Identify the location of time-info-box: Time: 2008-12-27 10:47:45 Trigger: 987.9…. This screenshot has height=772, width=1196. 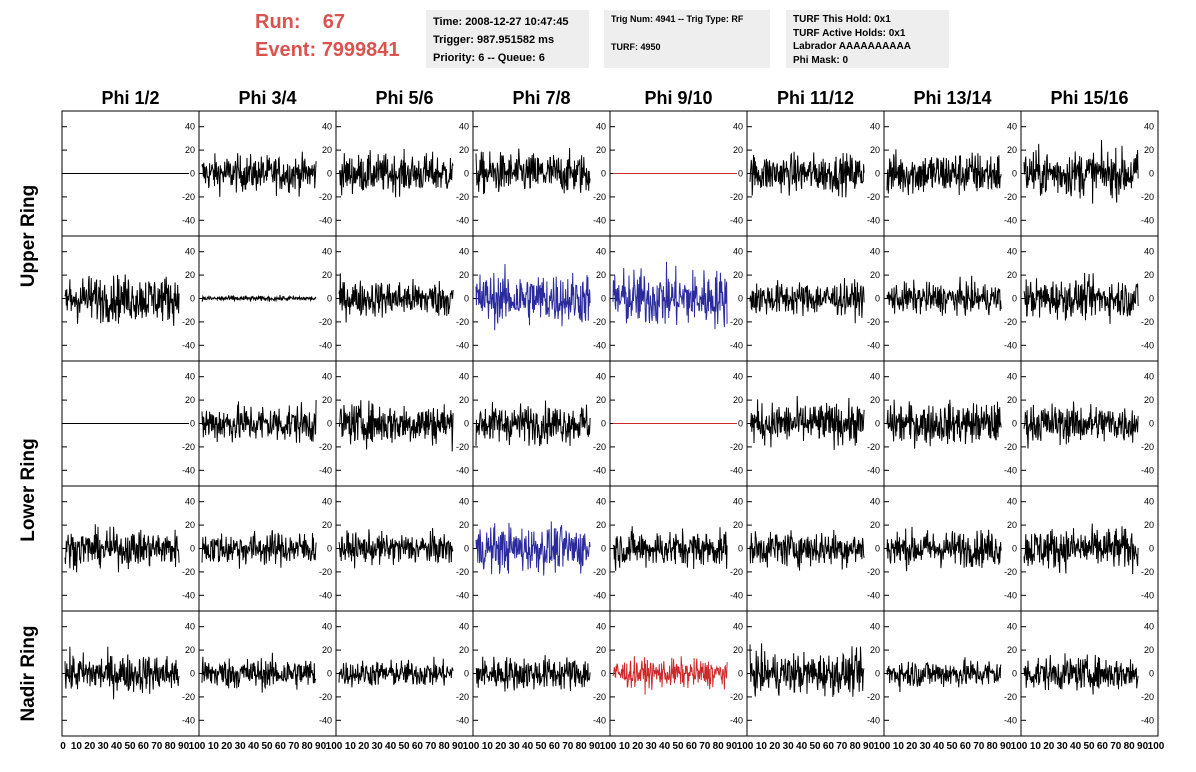
(507, 39).